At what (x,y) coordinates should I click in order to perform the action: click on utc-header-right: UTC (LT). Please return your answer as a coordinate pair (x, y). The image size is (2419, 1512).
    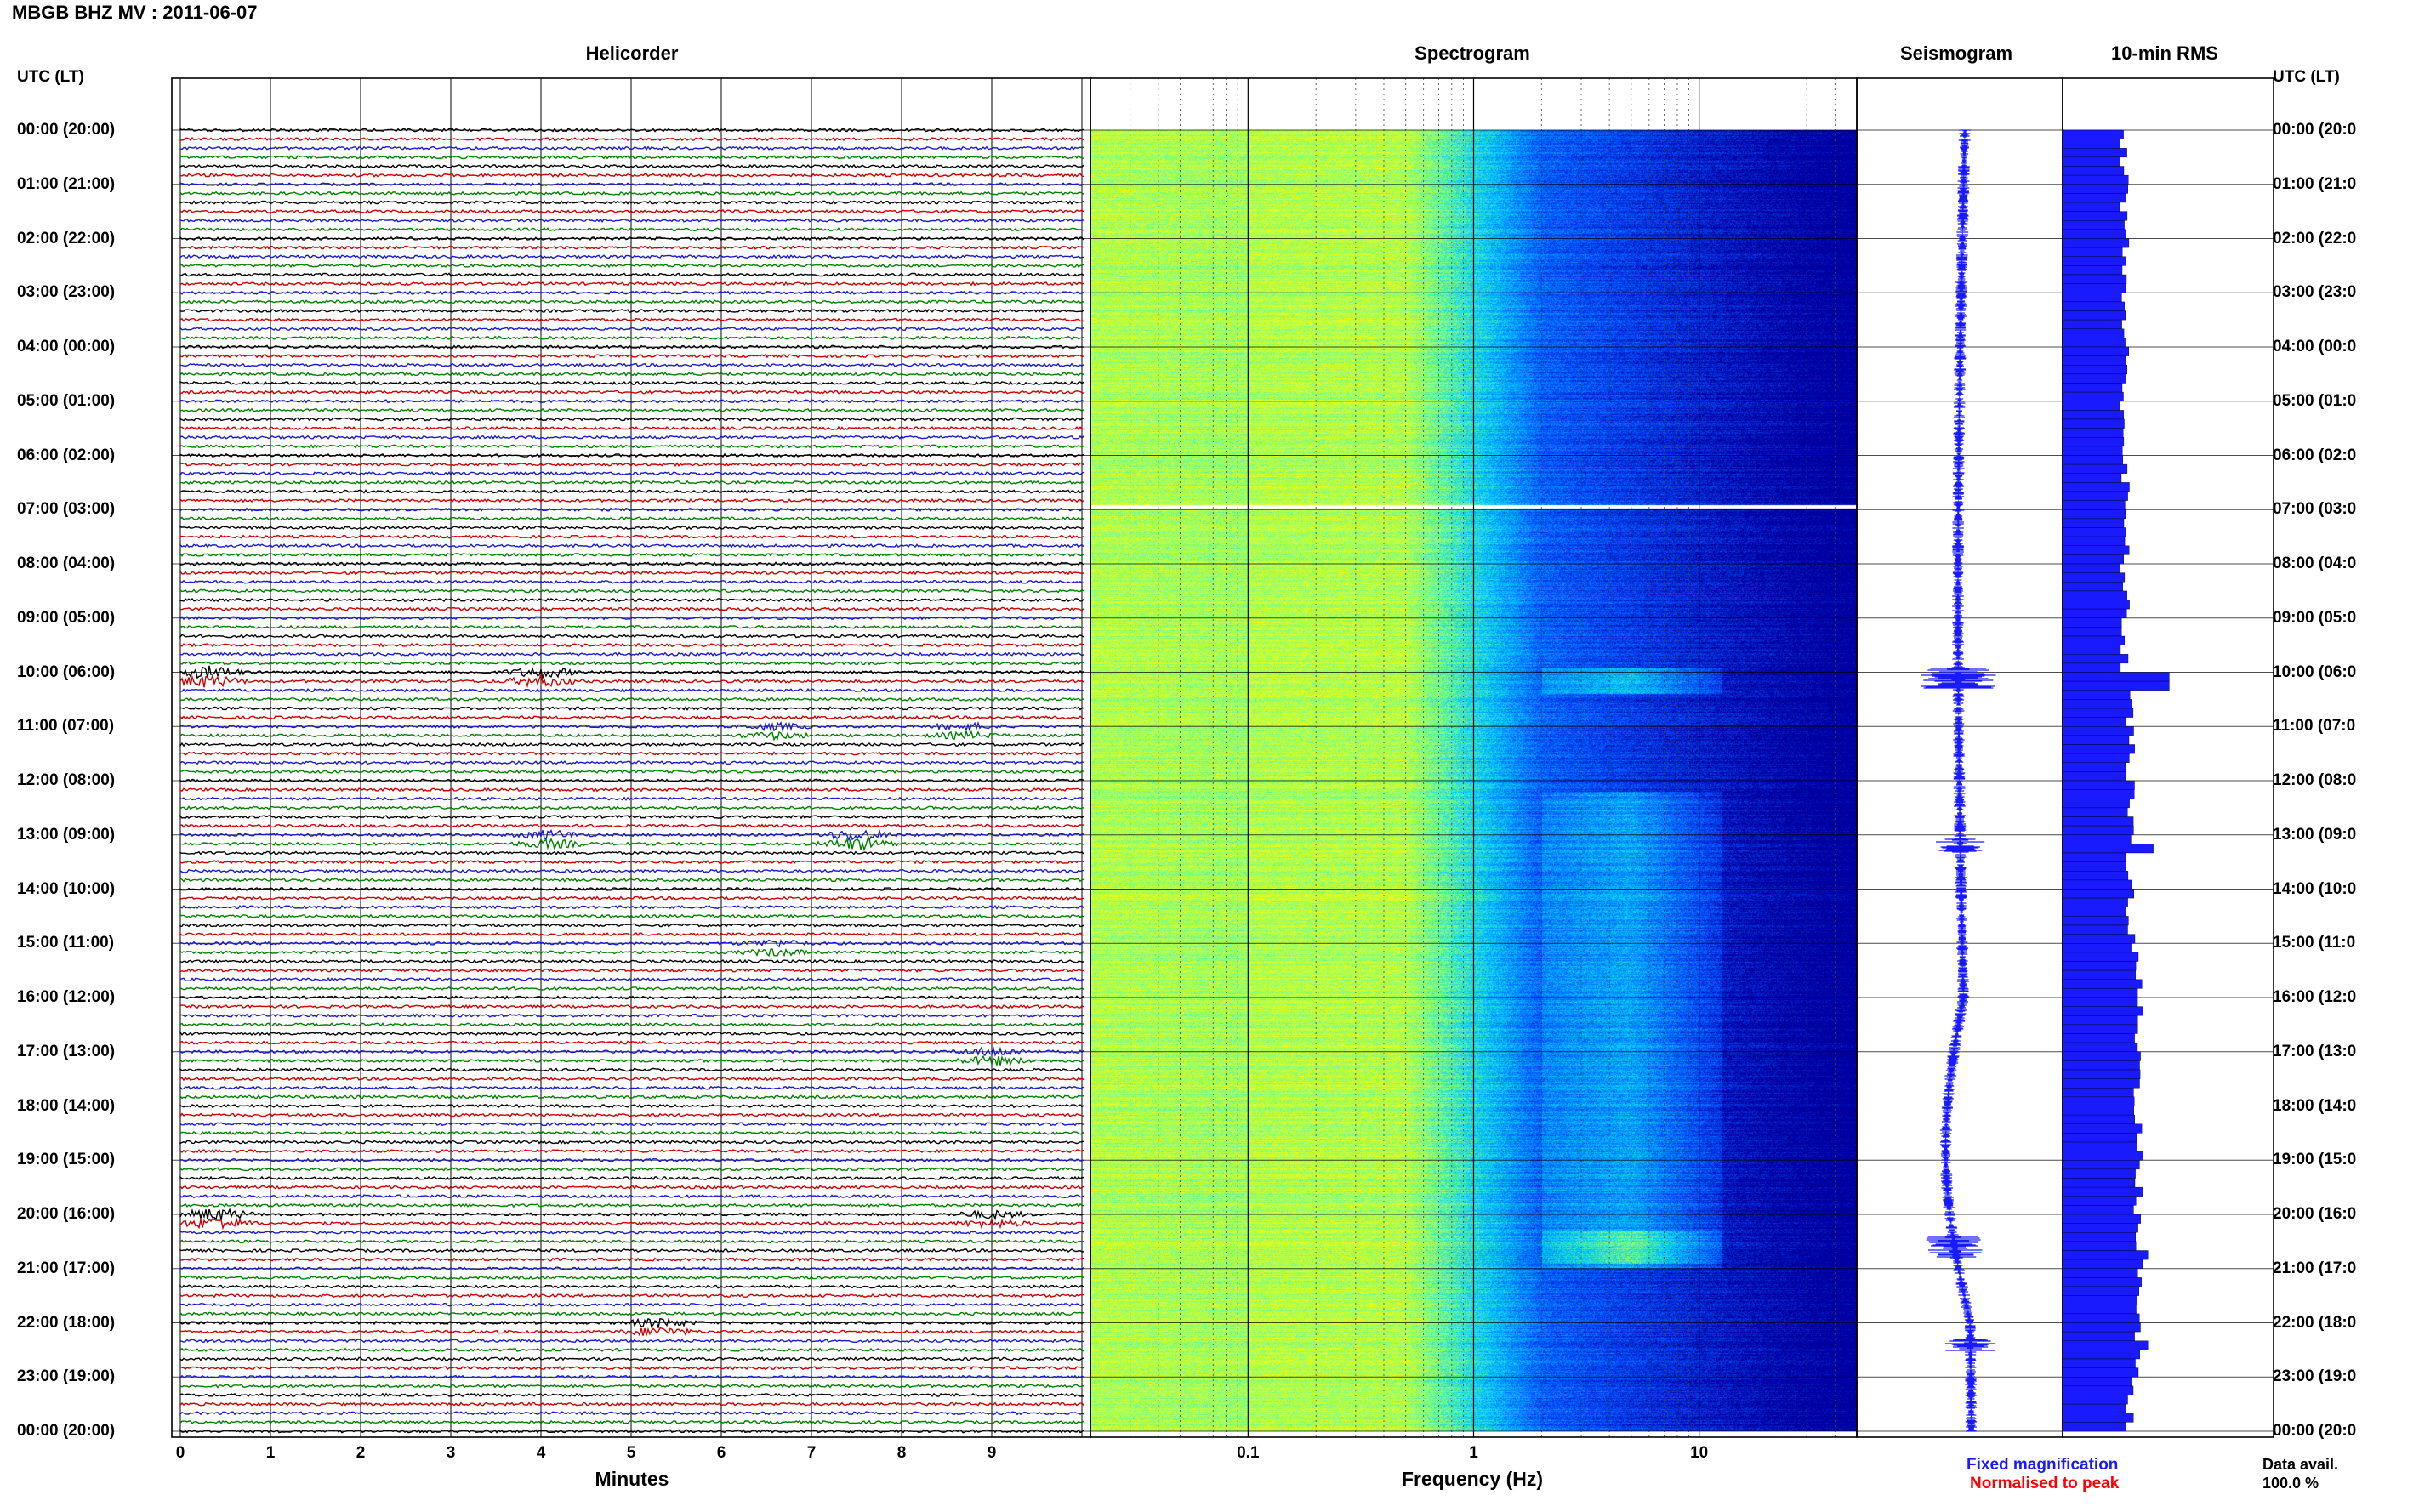
    Looking at the image, I should click on (2306, 77).